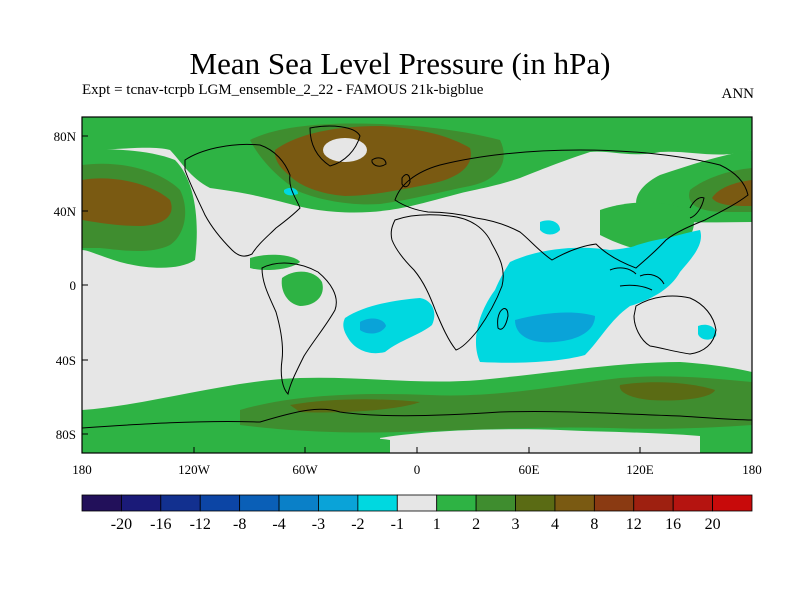 This screenshot has width=800, height=600. Describe the element at coordinates (357, 524) in the screenshot. I see `colorbar-label: -2` at that location.